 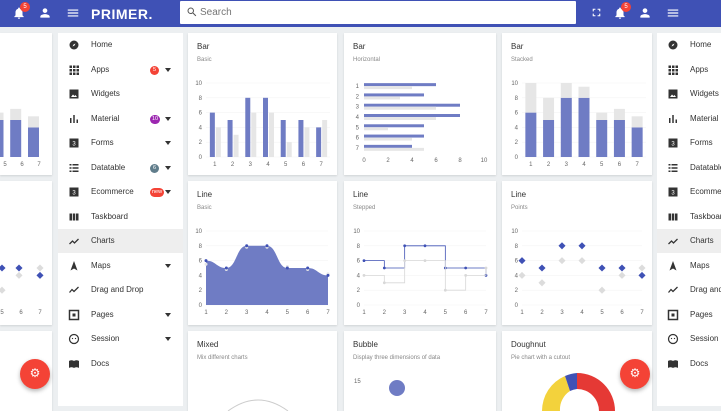 I want to click on y-tick-label: 0, so click(x=201, y=158).